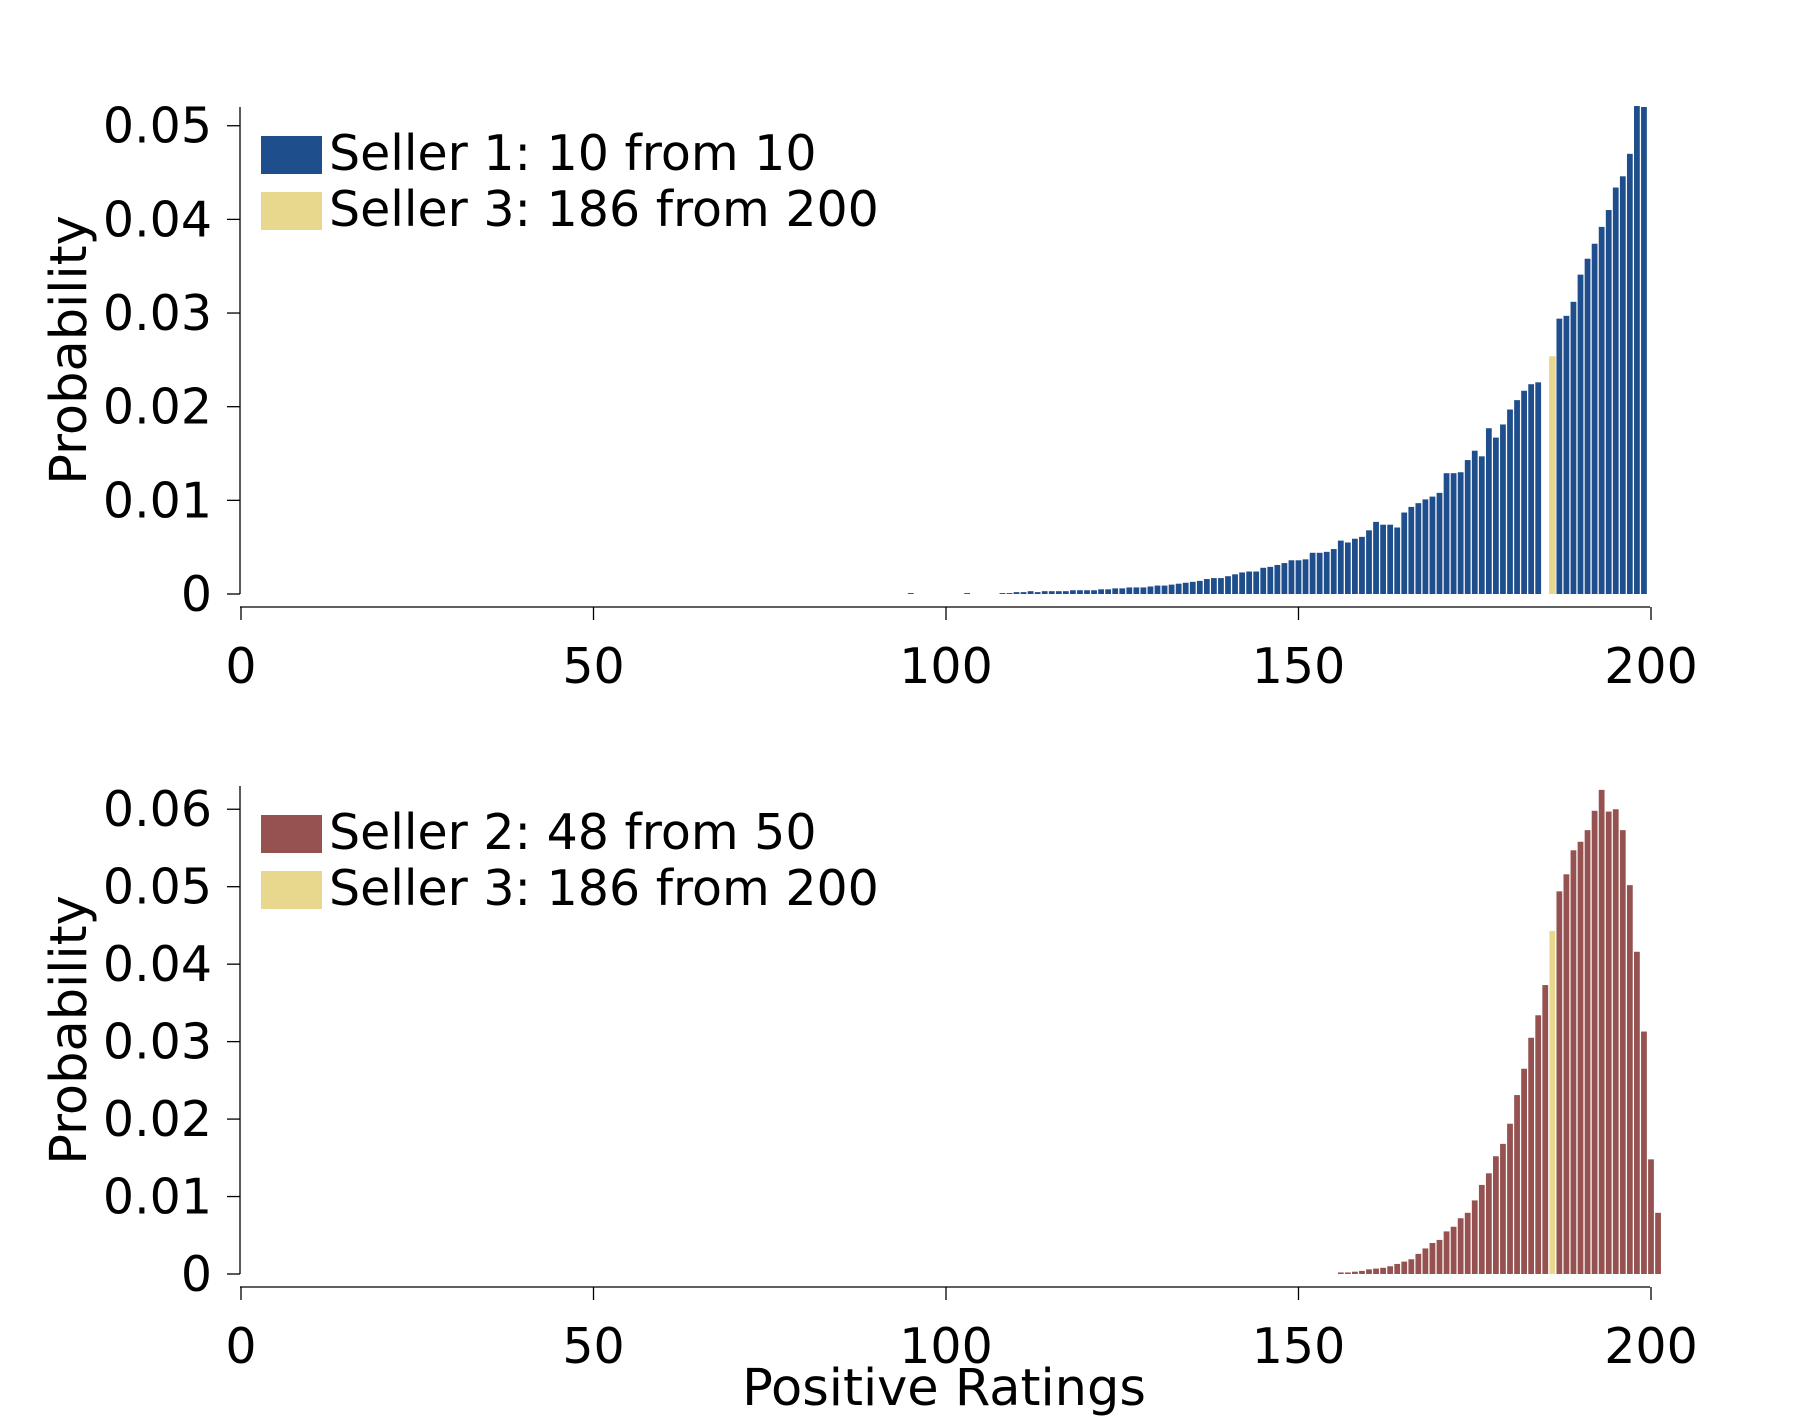 The height and width of the screenshot is (1423, 1816). I want to click on bar-top-s0-x168, so click(1425, 546).